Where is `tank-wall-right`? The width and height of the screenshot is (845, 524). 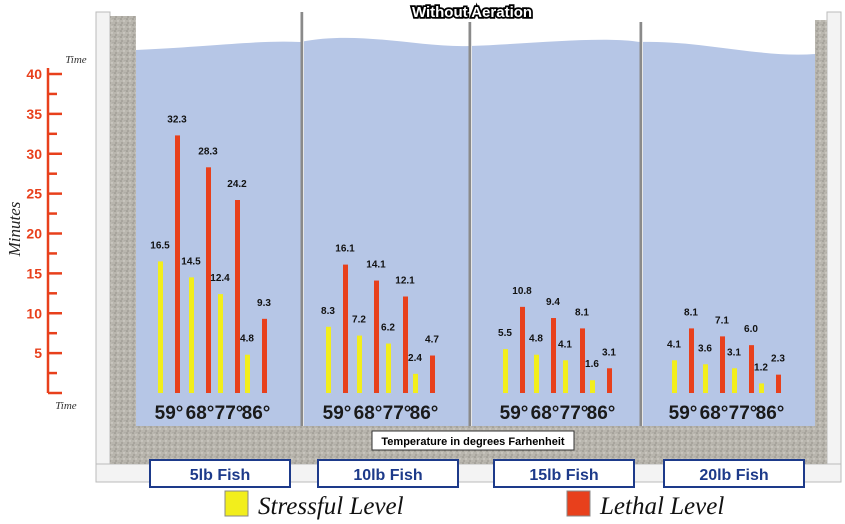
tank-wall-right is located at coordinates (834, 247).